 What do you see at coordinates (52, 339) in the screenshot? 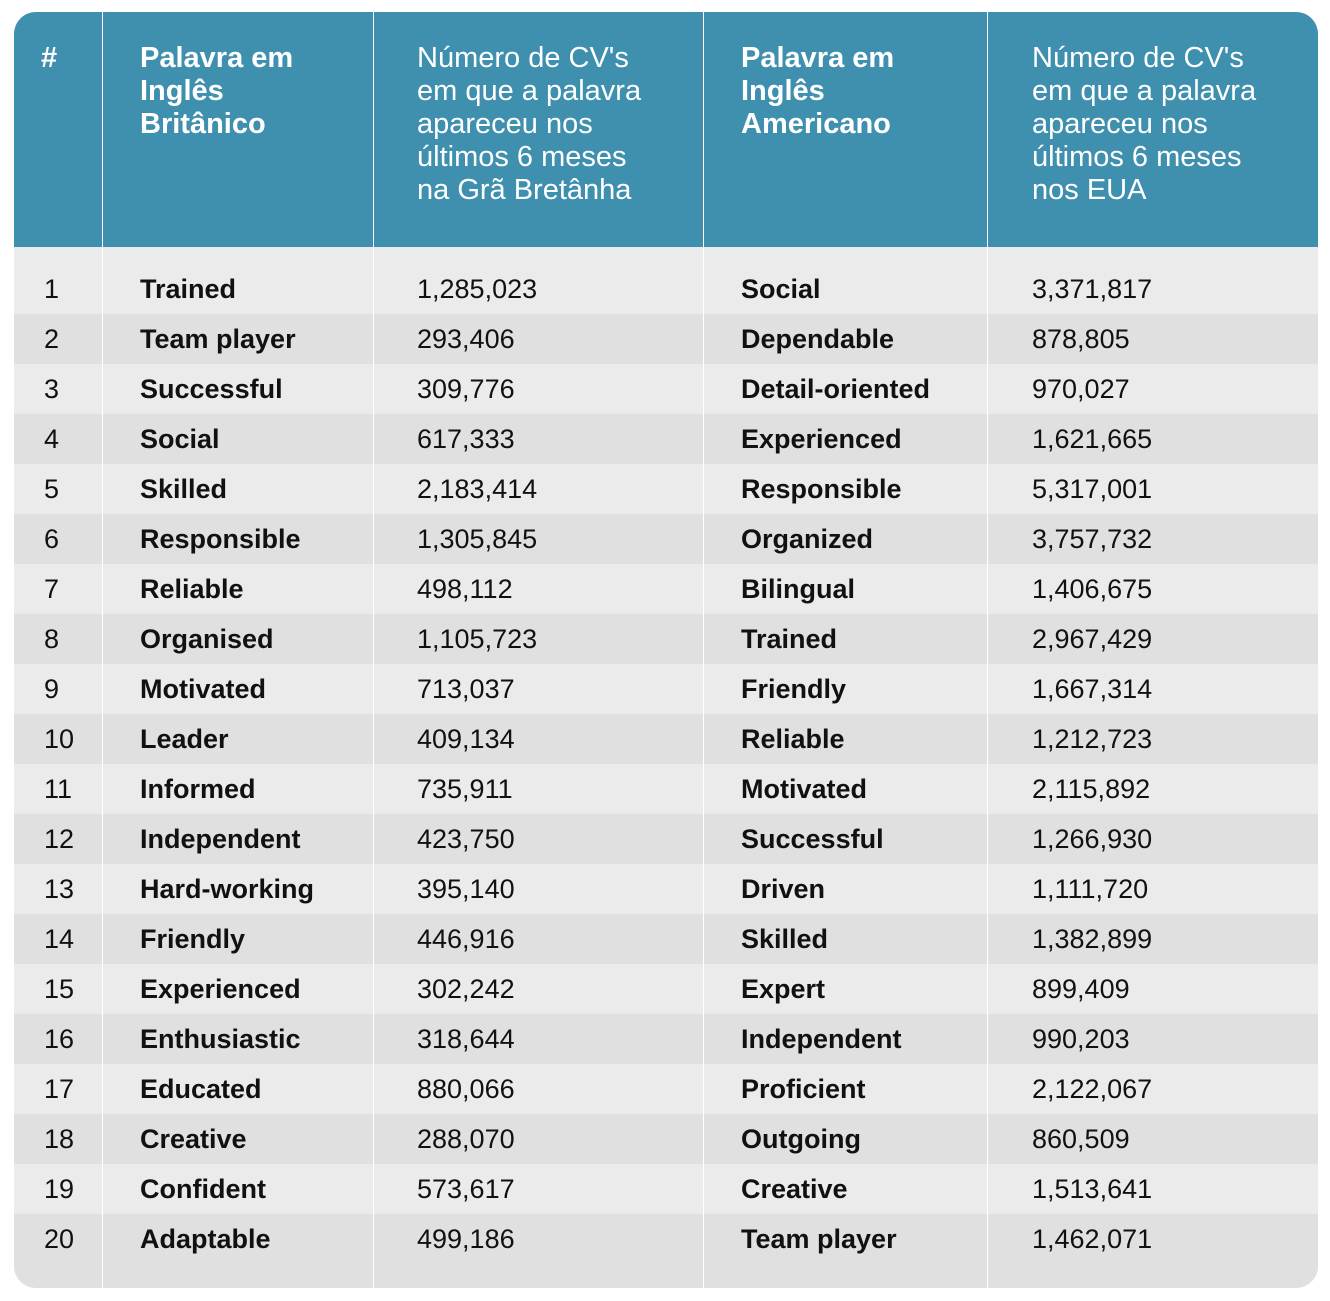
I see `cell-number: 2` at bounding box center [52, 339].